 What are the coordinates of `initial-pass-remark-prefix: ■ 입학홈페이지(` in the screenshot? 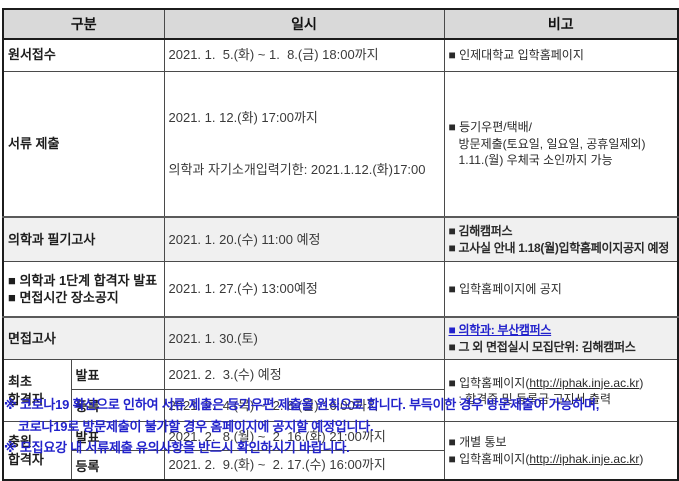 It's located at (489, 382).